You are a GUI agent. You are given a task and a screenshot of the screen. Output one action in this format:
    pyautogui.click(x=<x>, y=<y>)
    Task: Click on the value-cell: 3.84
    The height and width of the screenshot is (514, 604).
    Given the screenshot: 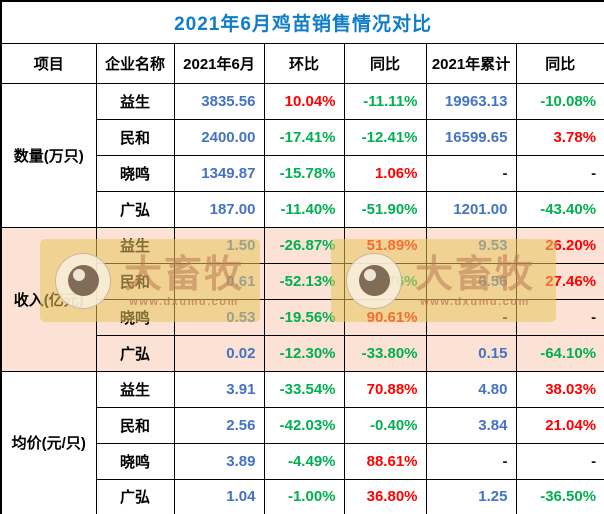 What is the action you would take?
    pyautogui.click(x=471, y=425)
    